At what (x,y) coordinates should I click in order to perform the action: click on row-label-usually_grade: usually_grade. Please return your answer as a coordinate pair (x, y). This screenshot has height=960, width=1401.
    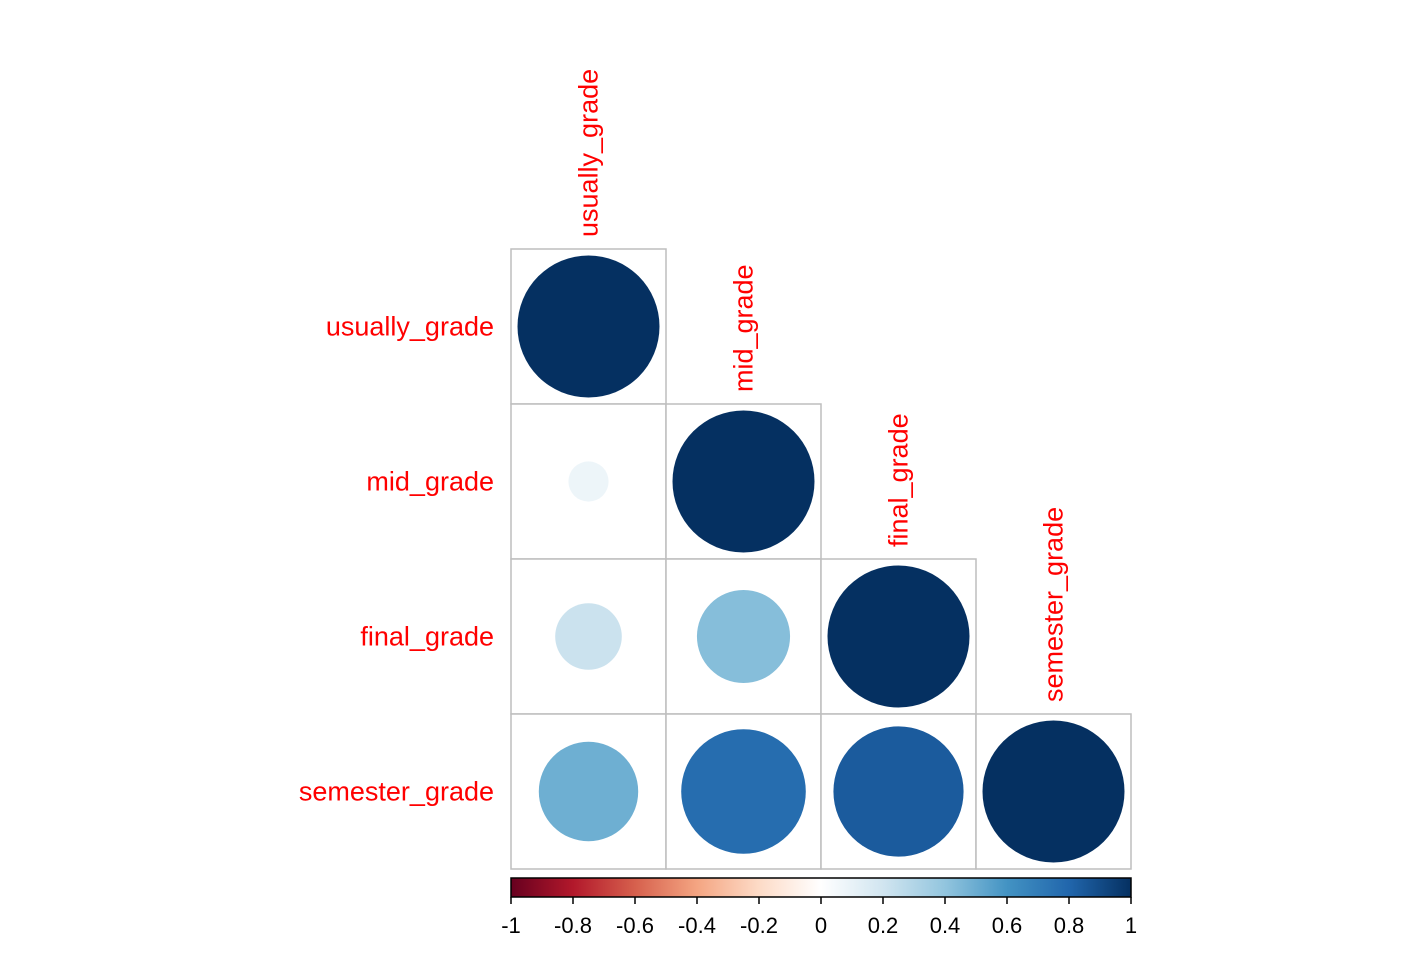
    Looking at the image, I should click on (410, 327).